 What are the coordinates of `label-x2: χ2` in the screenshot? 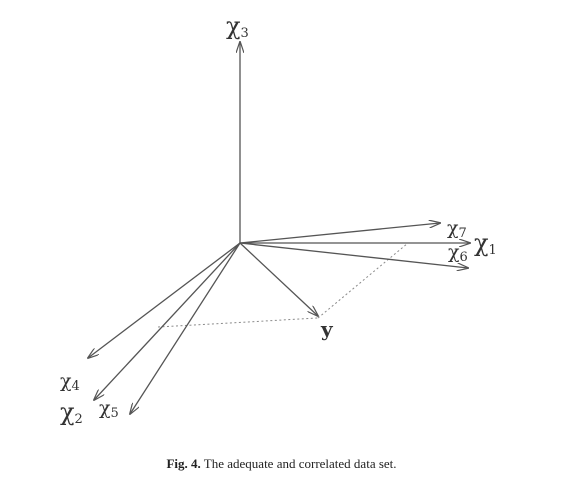 It's located at (71, 412).